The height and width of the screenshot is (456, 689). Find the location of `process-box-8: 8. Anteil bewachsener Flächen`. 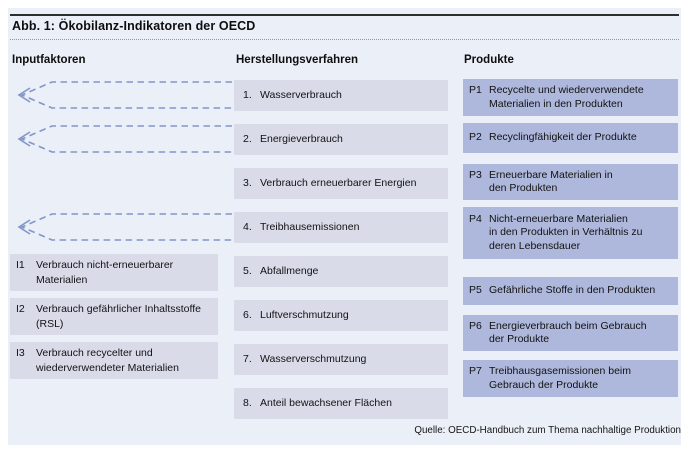

process-box-8: 8. Anteil bewachsener Flächen is located at coordinates (341, 403).